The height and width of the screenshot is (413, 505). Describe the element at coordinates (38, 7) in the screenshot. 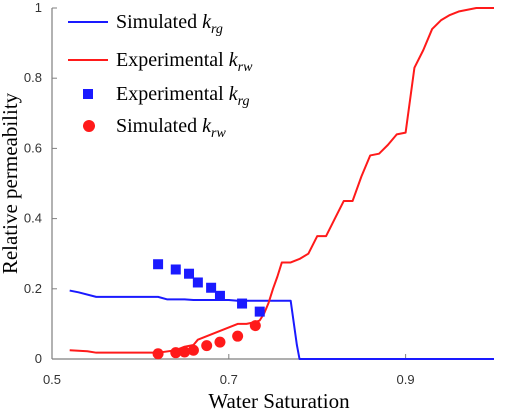

I see `y-tick-label: 1` at that location.